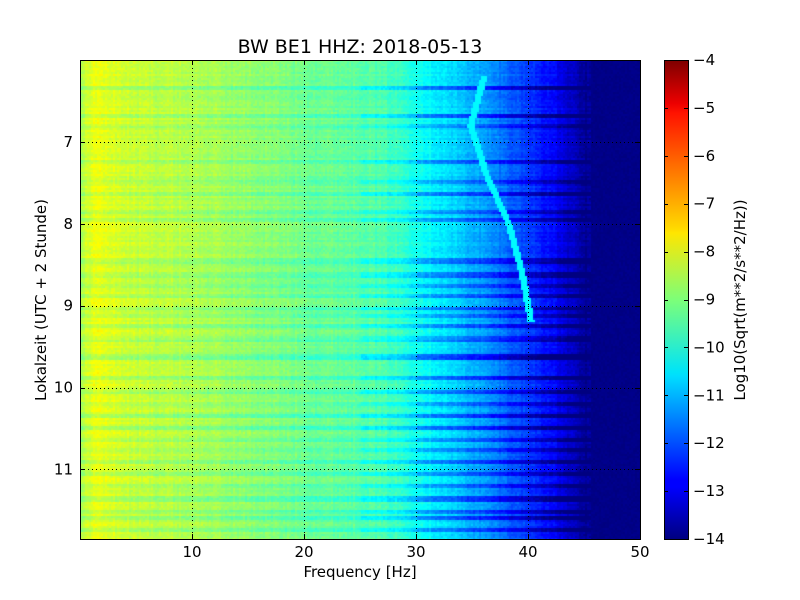 Image resolution: width=800 pixels, height=600 pixels. I want to click on x-tick-label: 50, so click(639, 552).